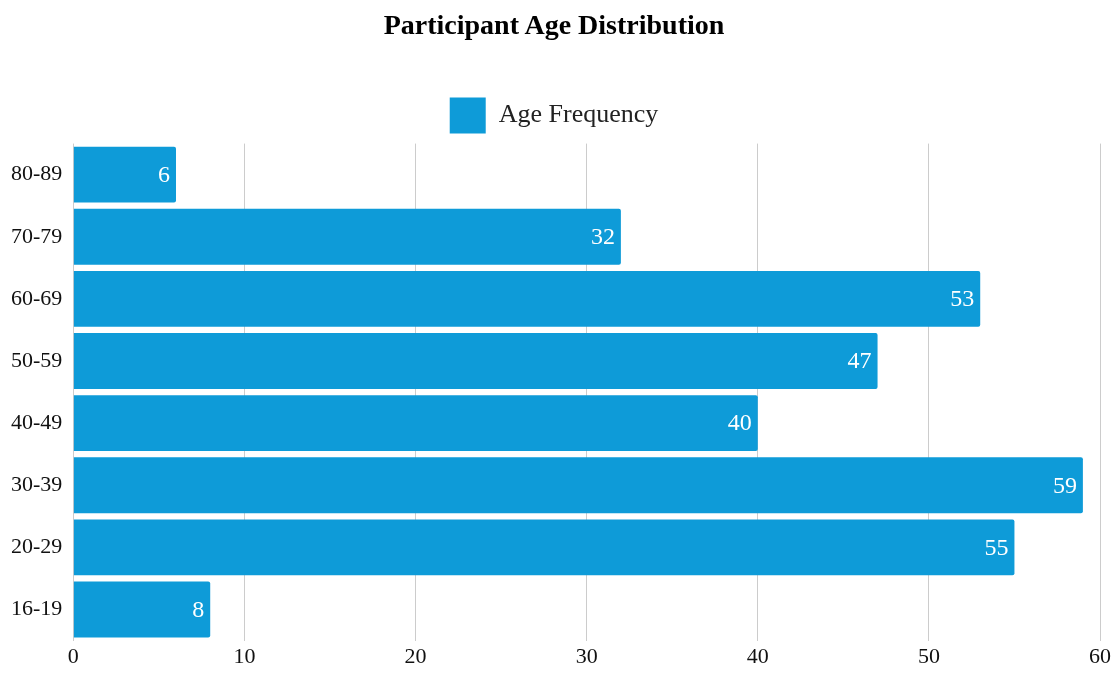 The width and height of the screenshot is (1118, 679). Describe the element at coordinates (415, 655) in the screenshot. I see `x-tick-label: 20` at that location.